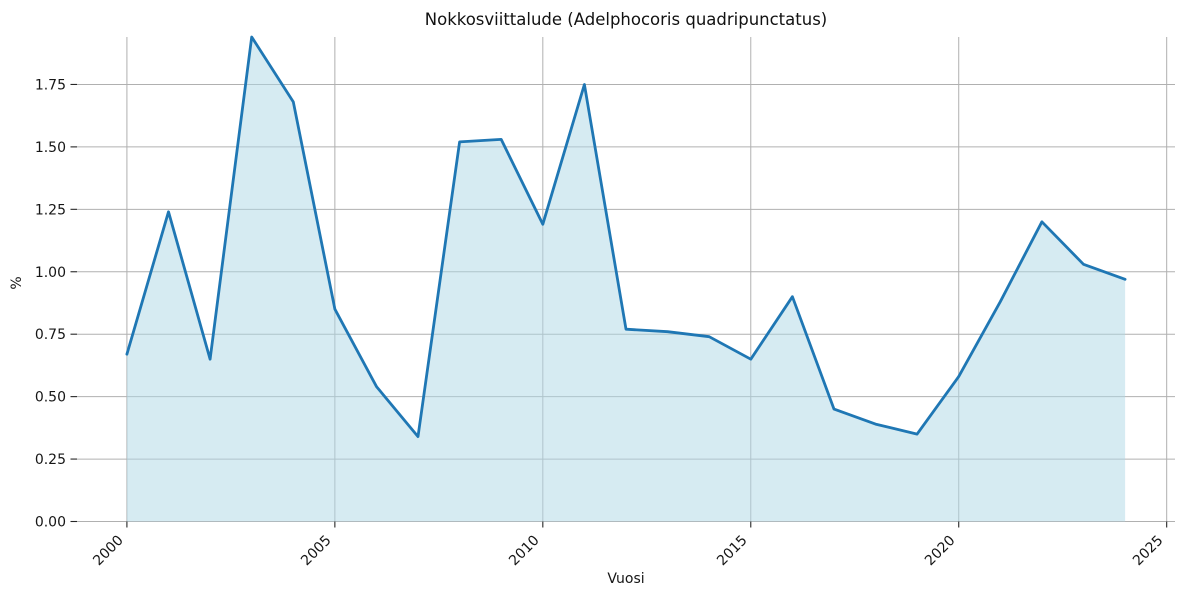 This screenshot has width=1200, height=600. Describe the element at coordinates (50, 273) in the screenshot. I see `y-tick-label: 1.00` at that location.